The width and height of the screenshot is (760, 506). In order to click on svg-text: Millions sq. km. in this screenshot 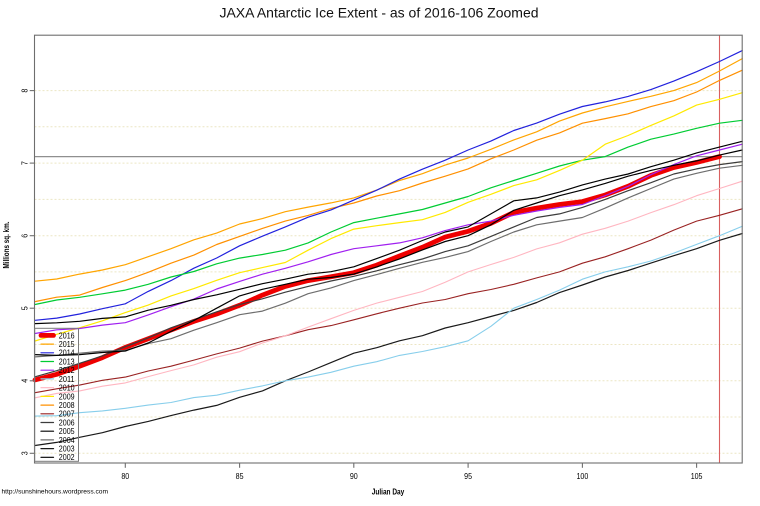, I will do `click(6, 245)`.